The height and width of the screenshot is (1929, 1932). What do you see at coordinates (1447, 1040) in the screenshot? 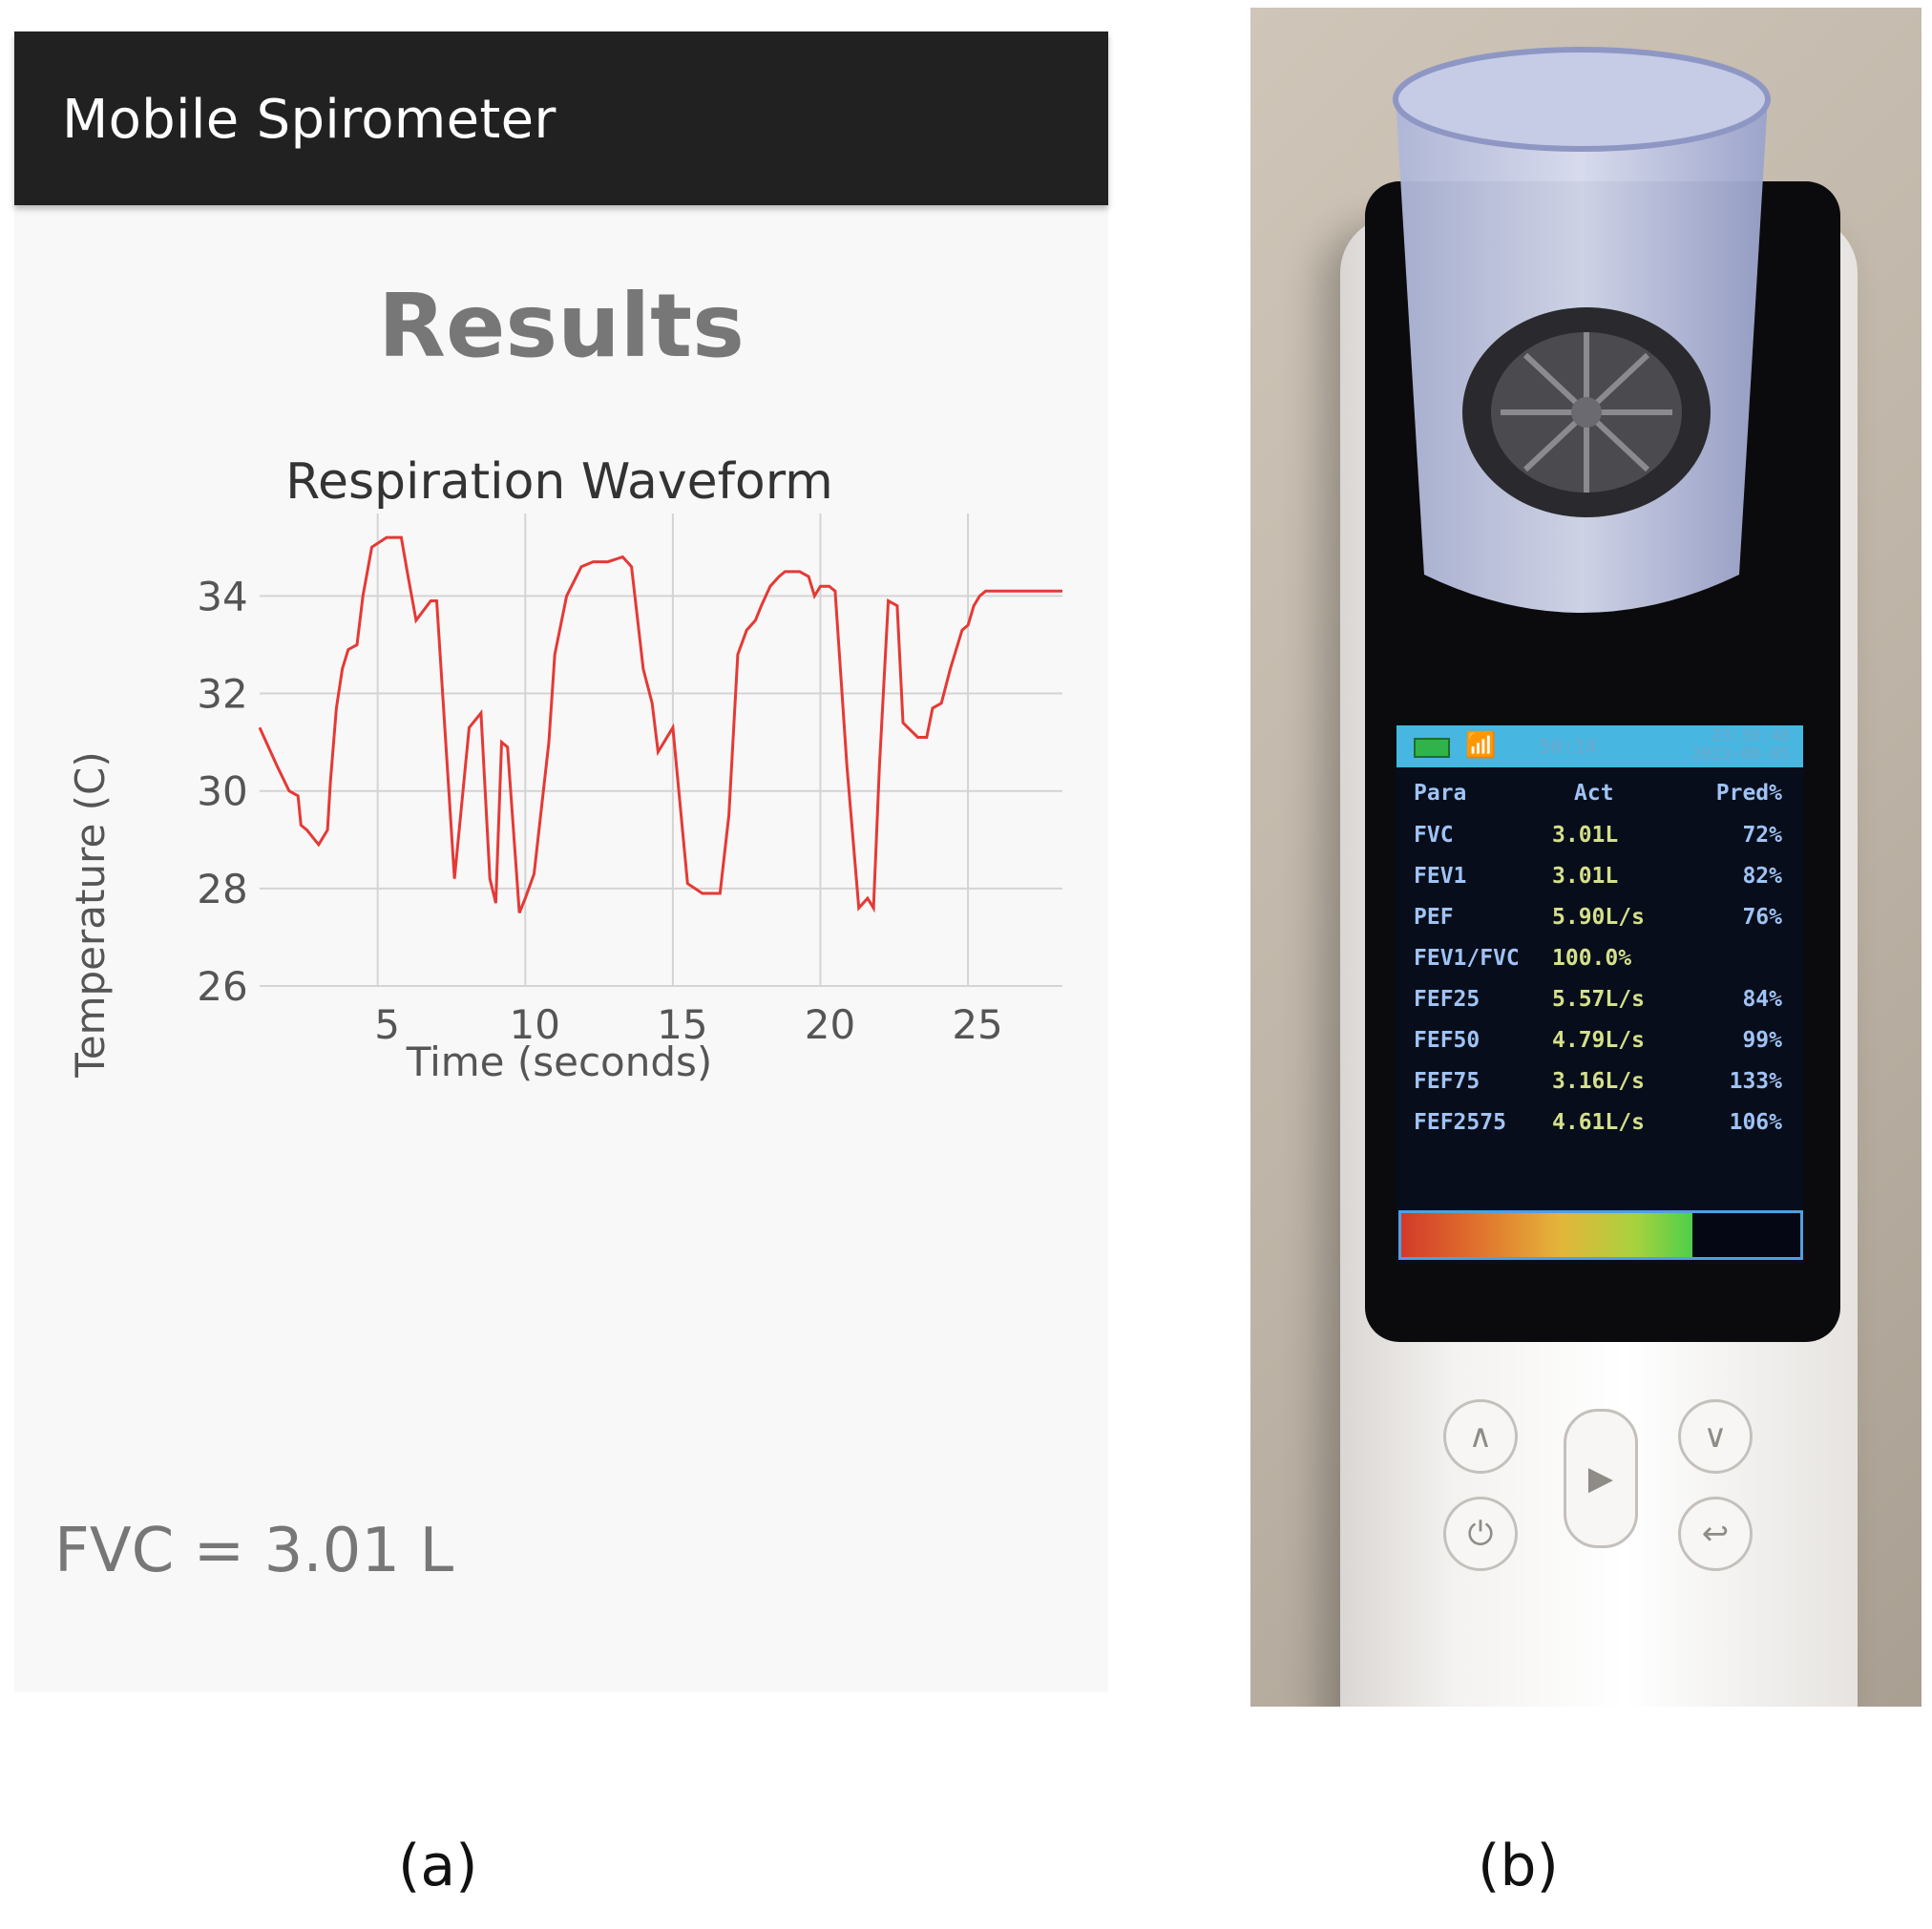
I see `lcd-cell-para: FEF50` at bounding box center [1447, 1040].